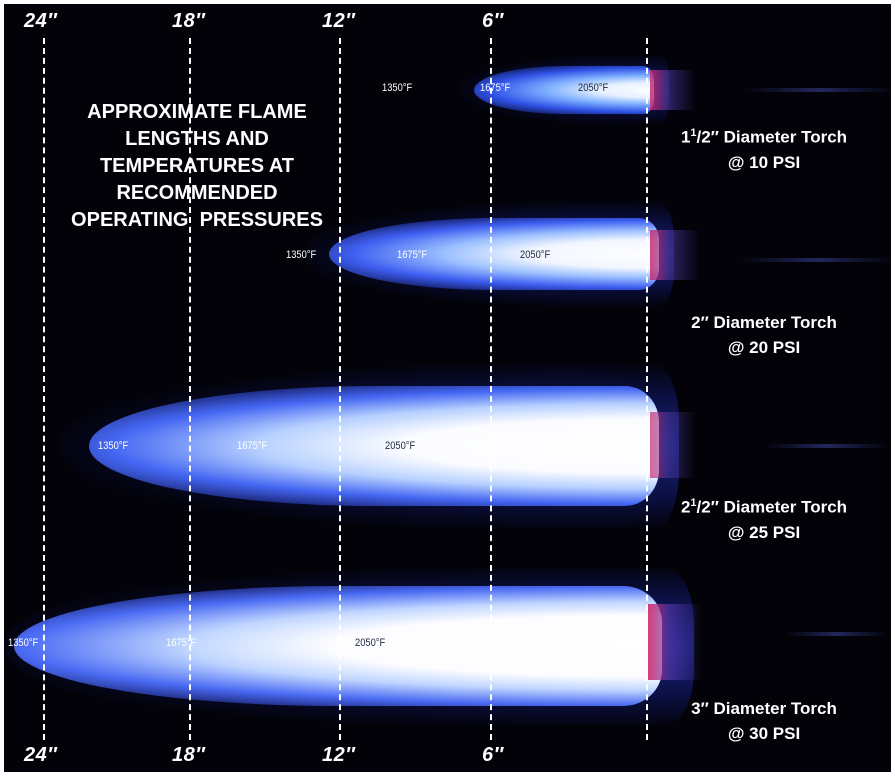 This screenshot has height=776, width=895. I want to click on ruler-top-12: 12″, so click(338, 21).